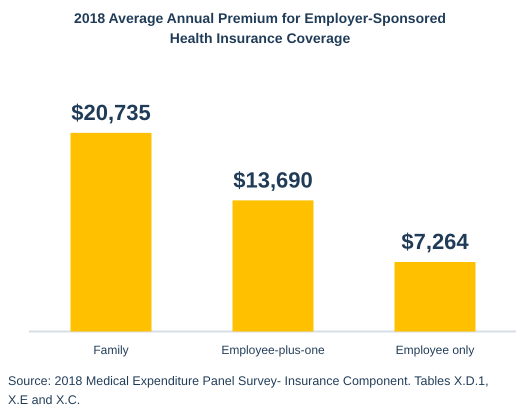 This screenshot has width=516, height=414. Describe the element at coordinates (249, 391) in the screenshot. I see `source-note: Source: 2018 Medical Expenditure Panel Survey- Insurance Component. Tables X.D.1, X.E and X.C.` at that location.